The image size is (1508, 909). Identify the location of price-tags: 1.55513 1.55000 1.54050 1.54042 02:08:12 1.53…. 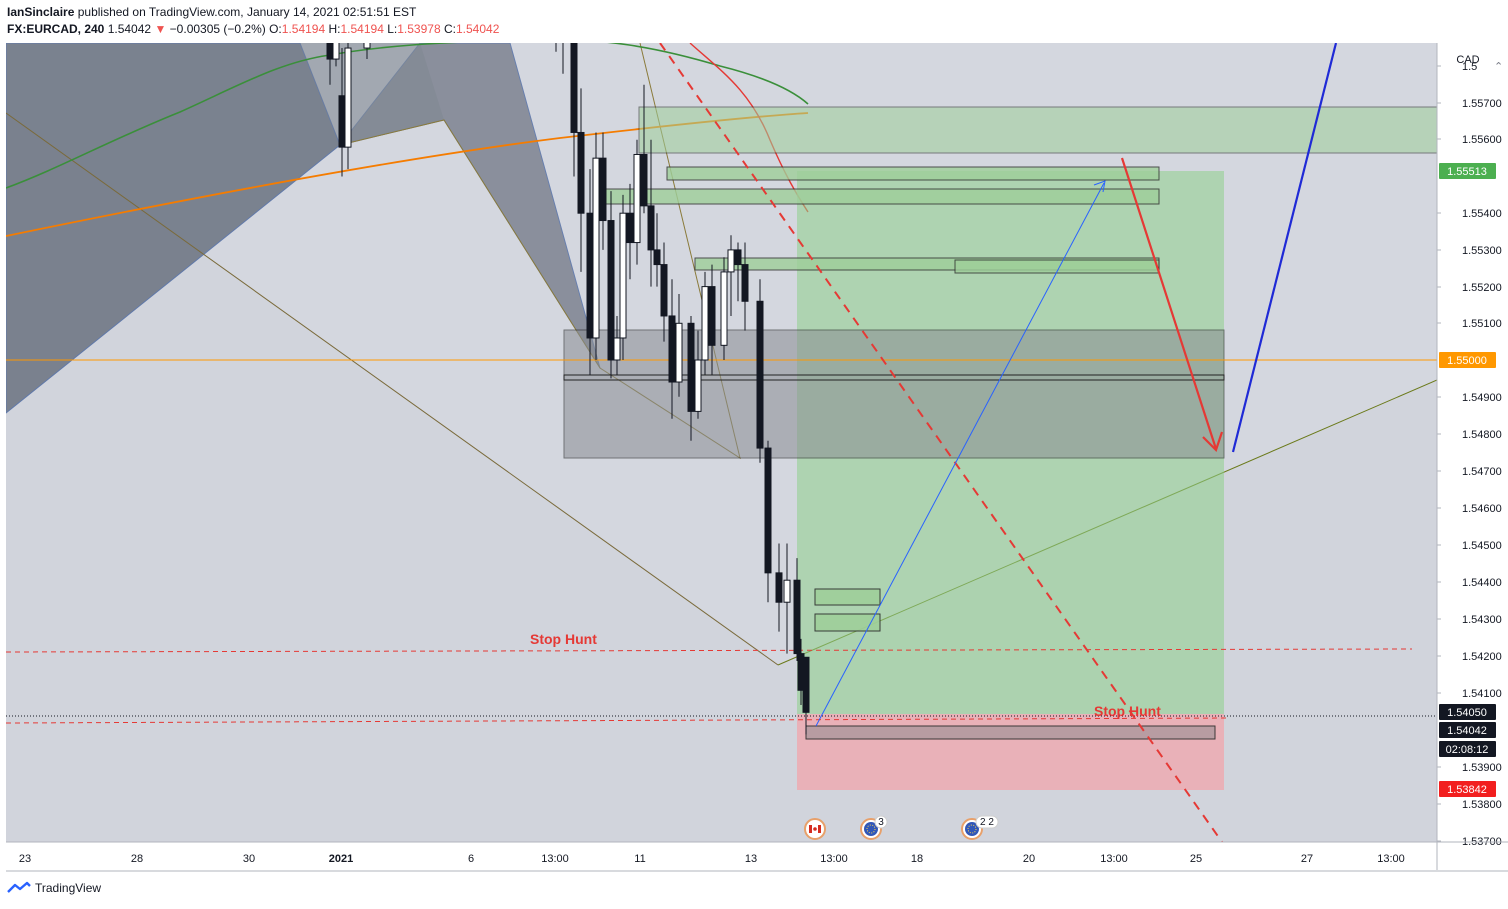
(1467, 480).